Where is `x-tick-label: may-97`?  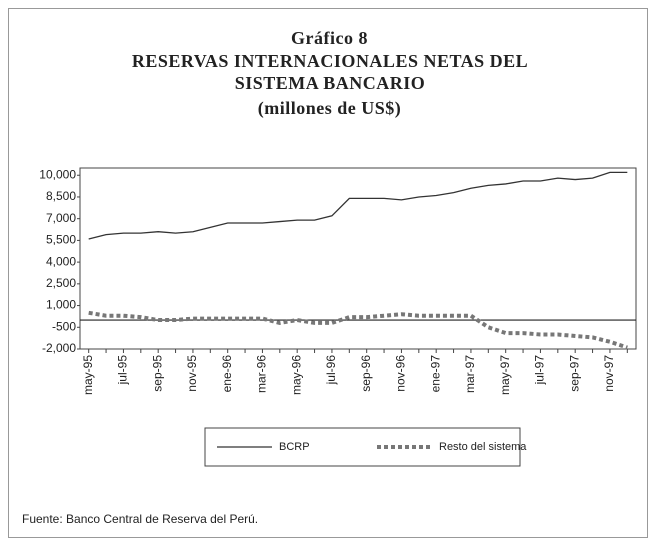
x-tick-label: may-97 is located at coordinates (505, 375).